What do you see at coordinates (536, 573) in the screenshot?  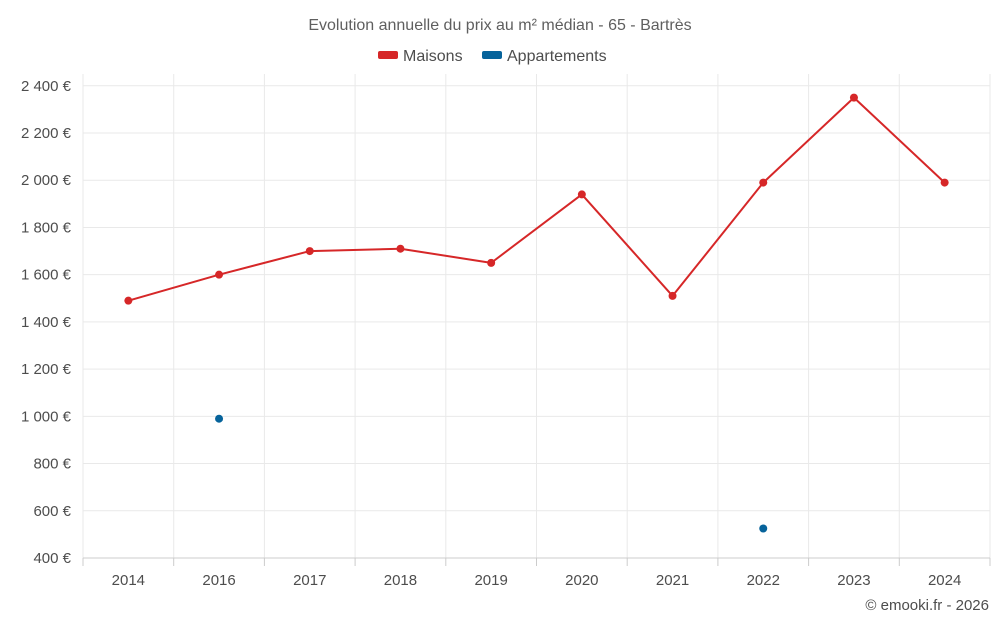 I see `x-axis: 2014 2016 2017 2018 2019 2020 2021 2022 2023 2024` at bounding box center [536, 573].